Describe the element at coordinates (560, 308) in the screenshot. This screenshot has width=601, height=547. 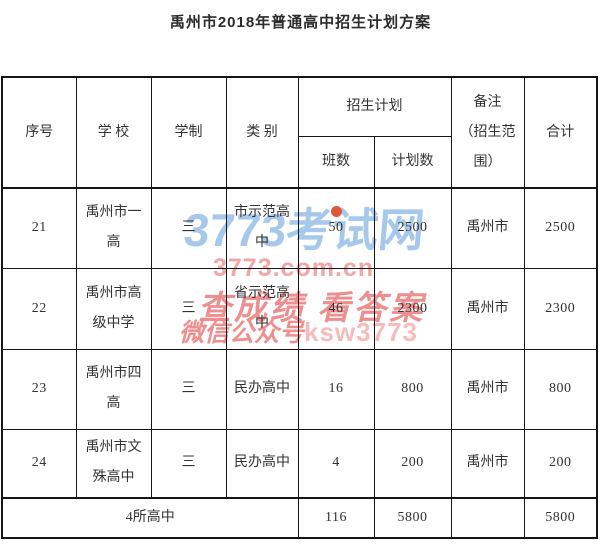
I see `cell-total: 2300` at that location.